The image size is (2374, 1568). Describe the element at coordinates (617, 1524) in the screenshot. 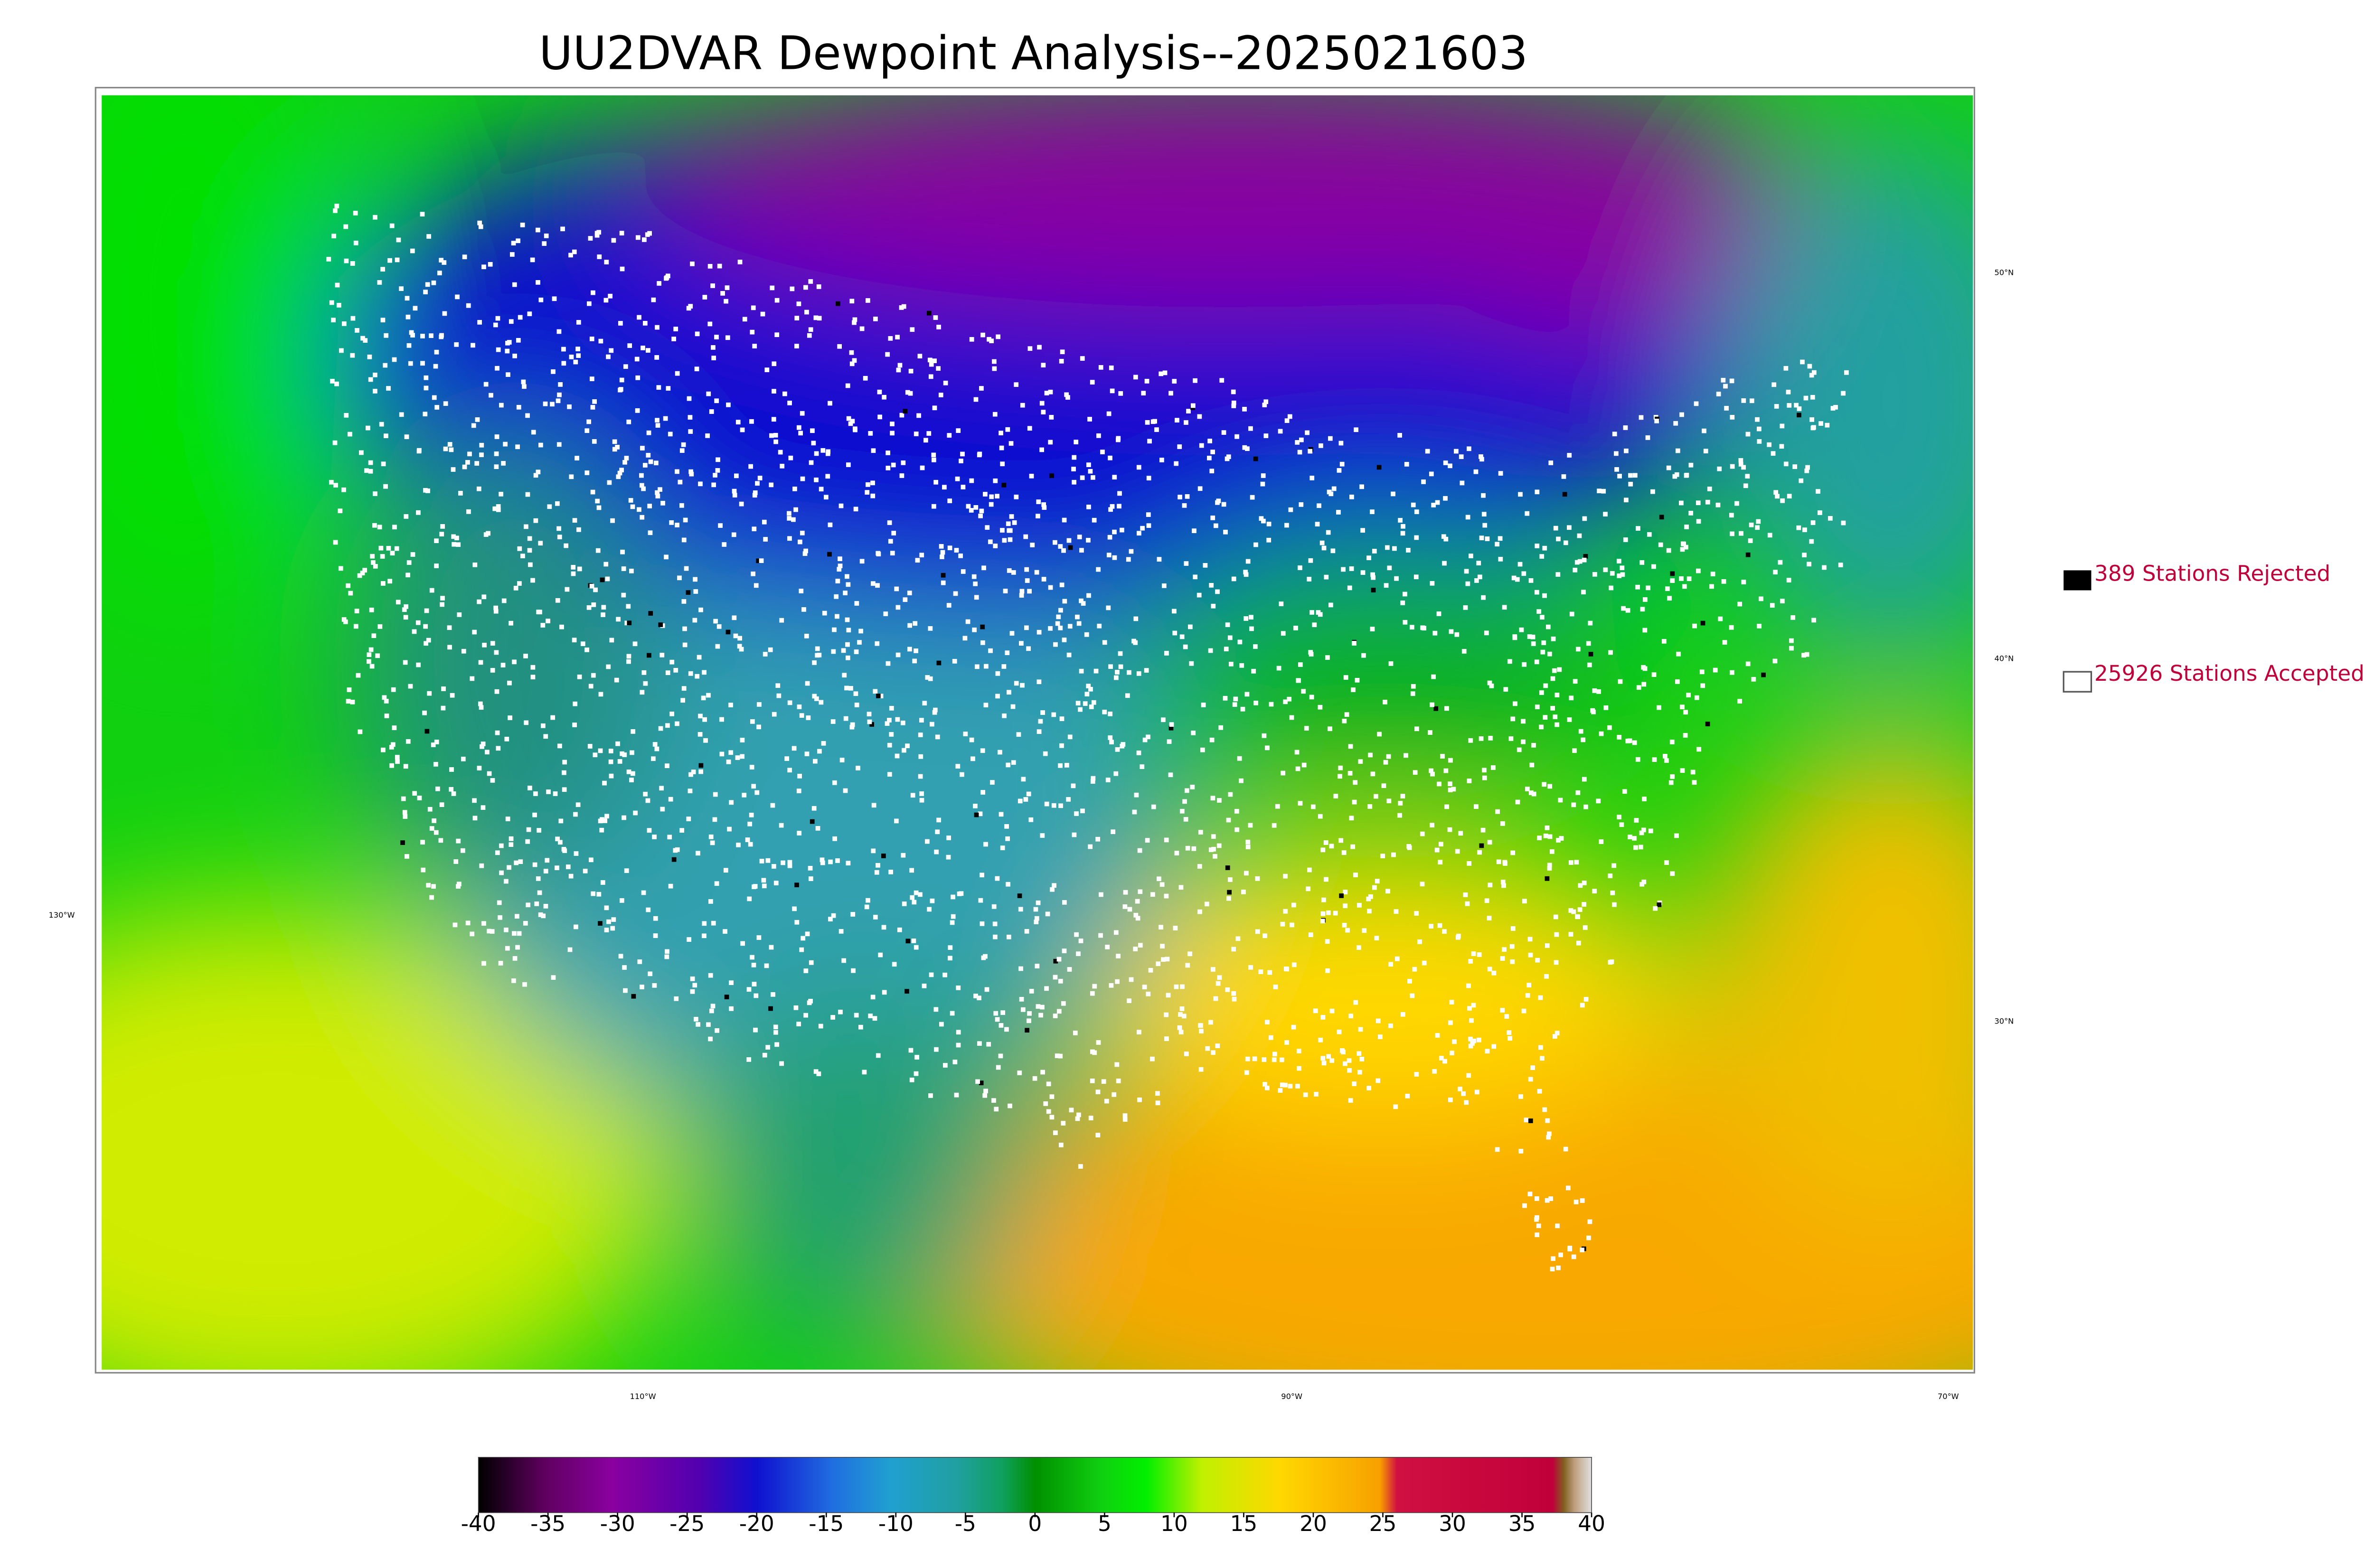

I see `colorbar-tick-label: -30` at that location.